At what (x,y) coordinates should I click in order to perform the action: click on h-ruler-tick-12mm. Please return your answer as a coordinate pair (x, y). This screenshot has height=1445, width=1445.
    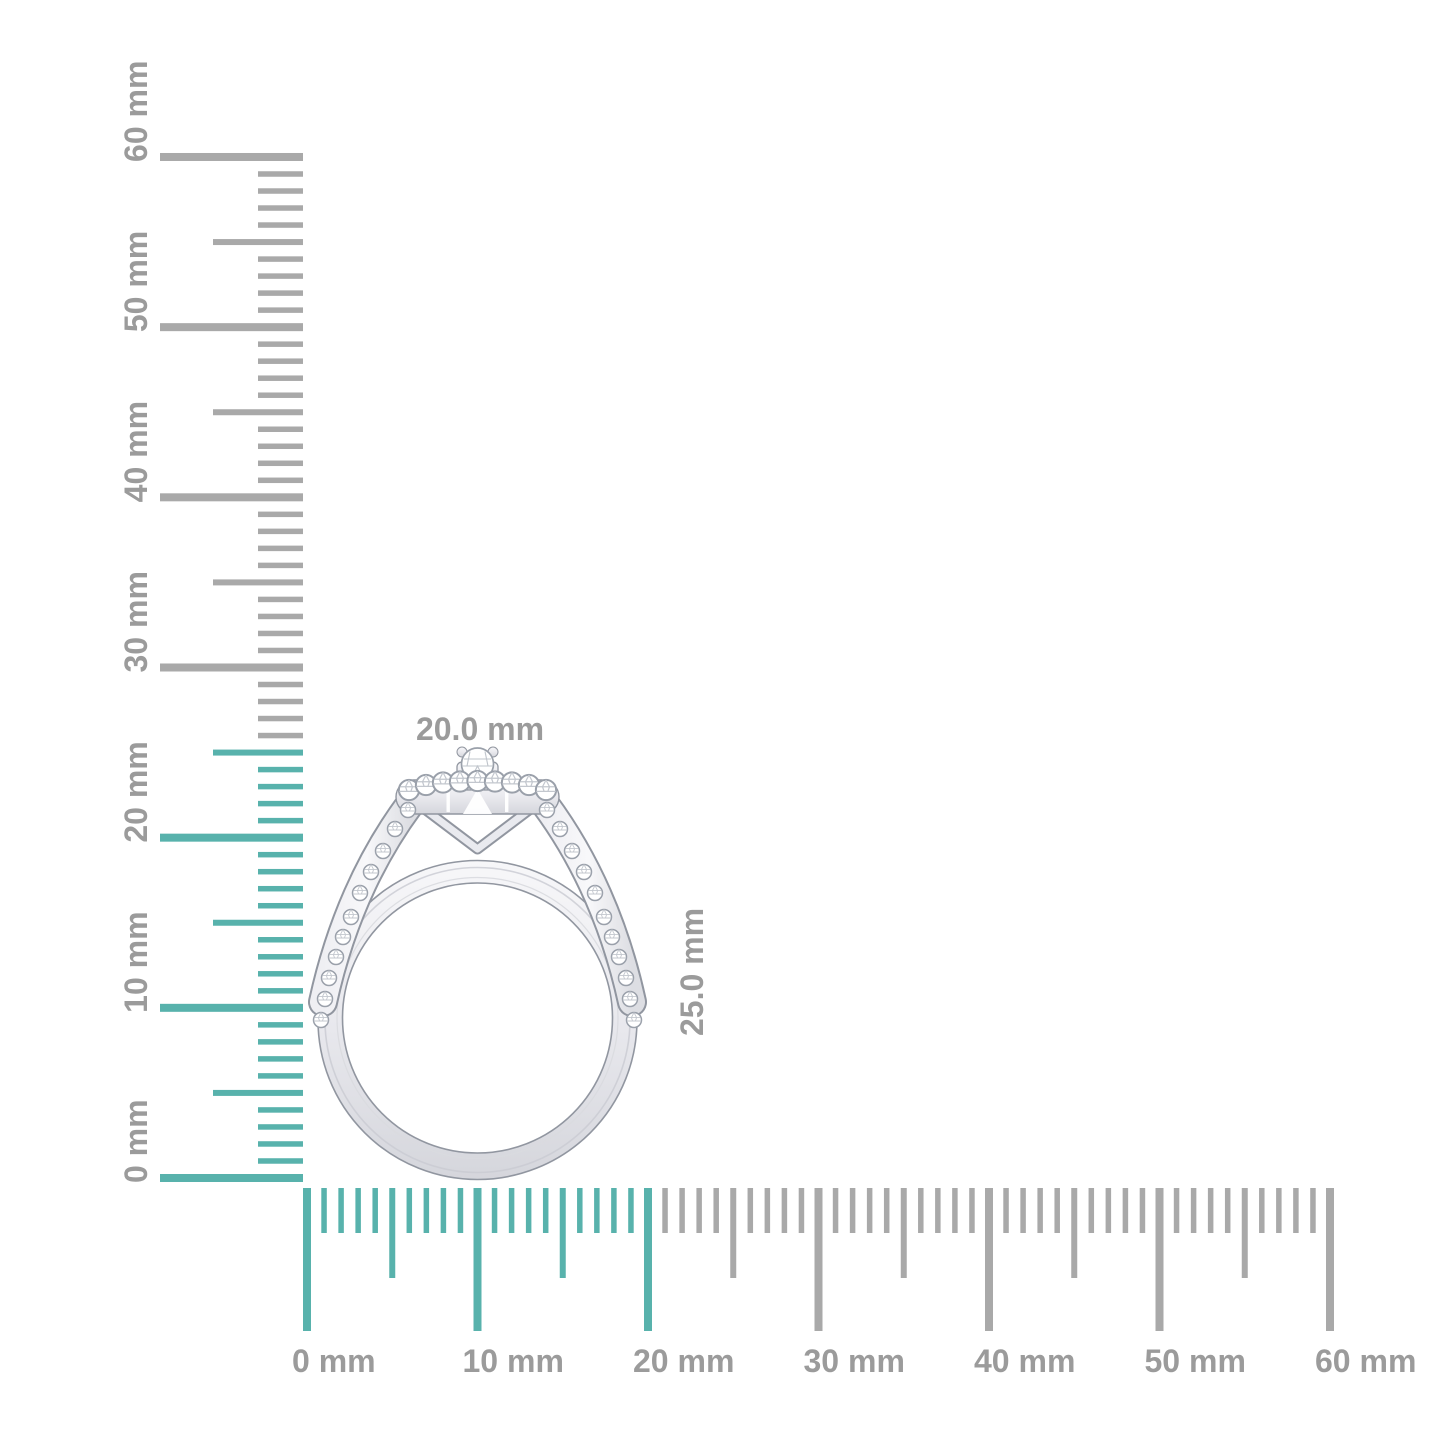
    Looking at the image, I should click on (511, 1210).